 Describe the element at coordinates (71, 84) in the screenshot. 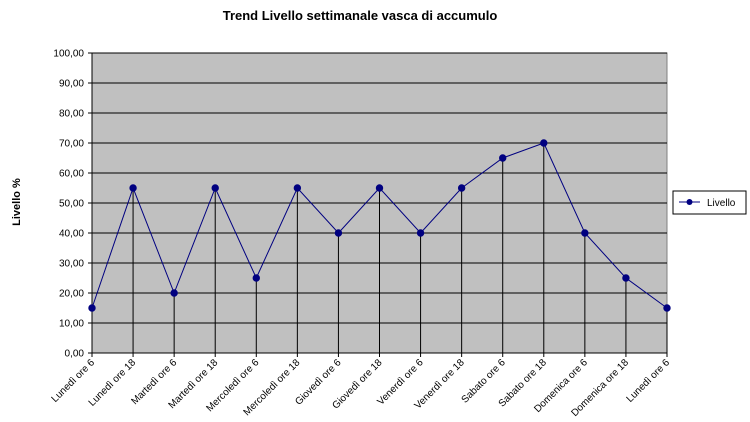

I see `y-tick-label: 90,00` at that location.